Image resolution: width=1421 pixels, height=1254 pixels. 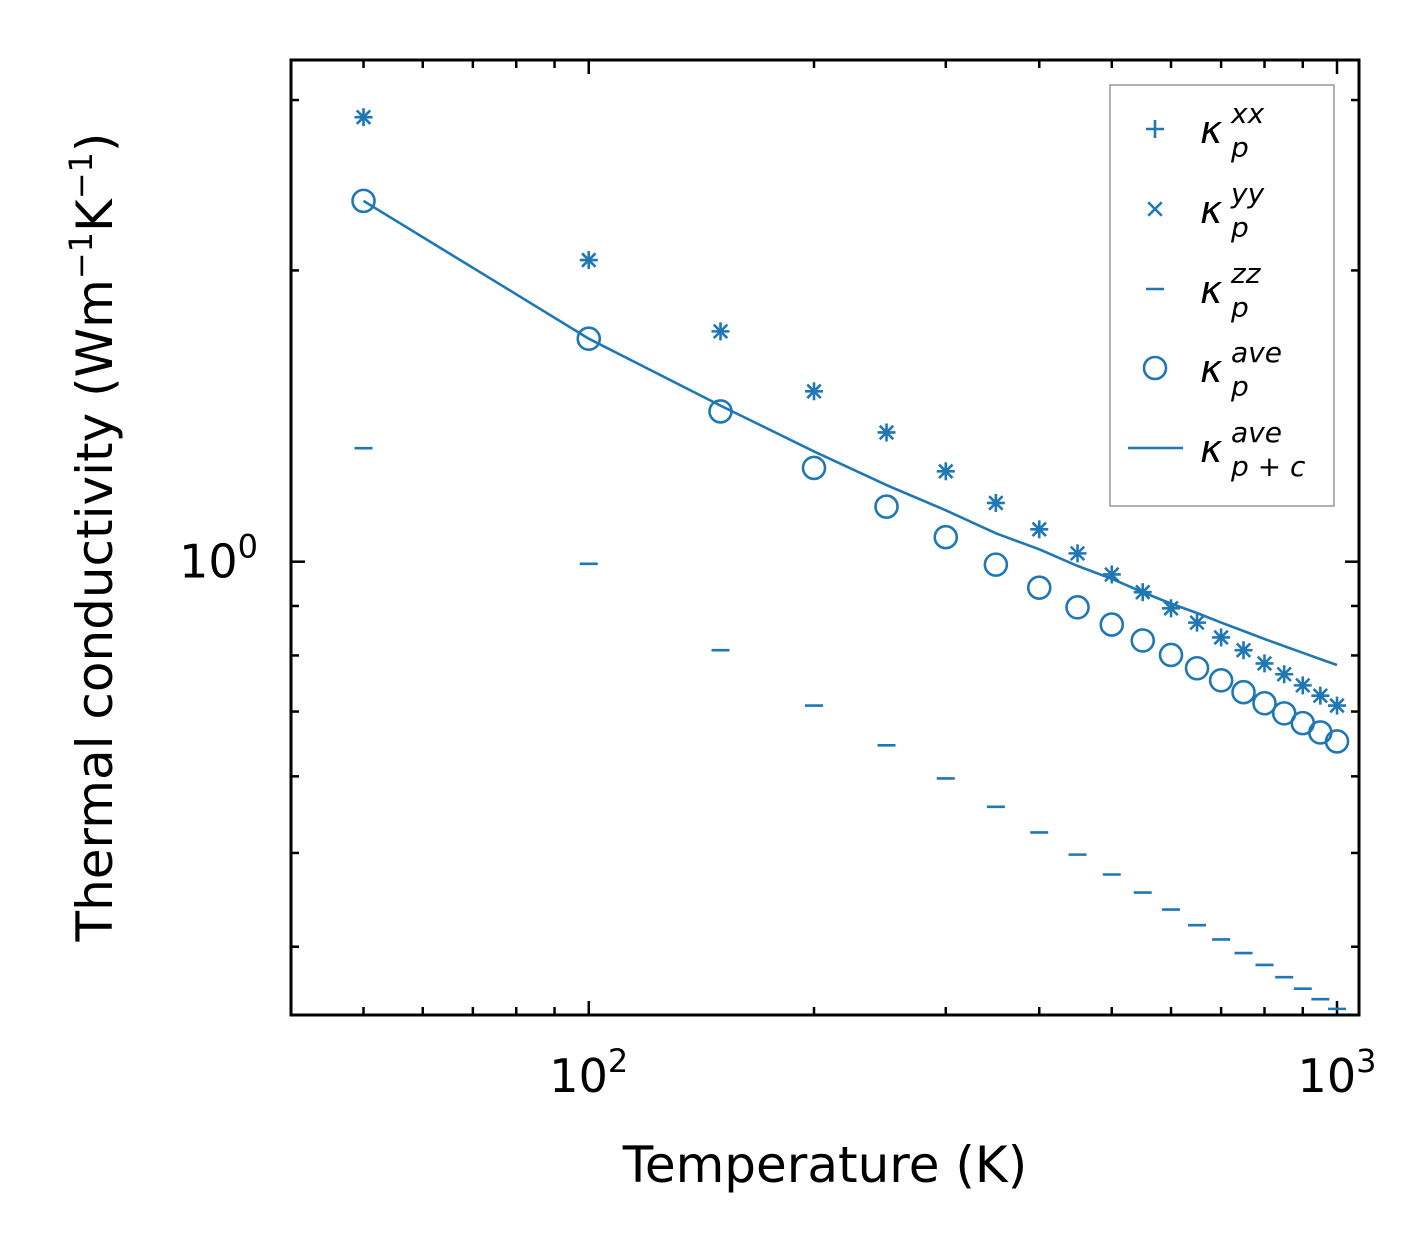 I want to click on legend-swatch-x-d2, so click(x=1155, y=209).